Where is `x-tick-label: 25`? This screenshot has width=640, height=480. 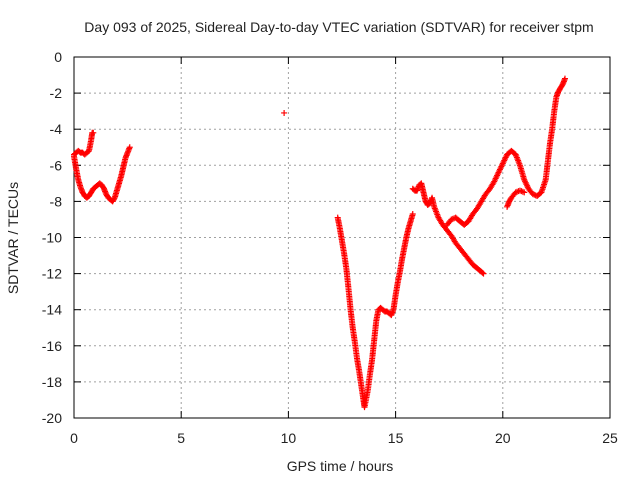
x-tick-label: 25 is located at coordinates (610, 438).